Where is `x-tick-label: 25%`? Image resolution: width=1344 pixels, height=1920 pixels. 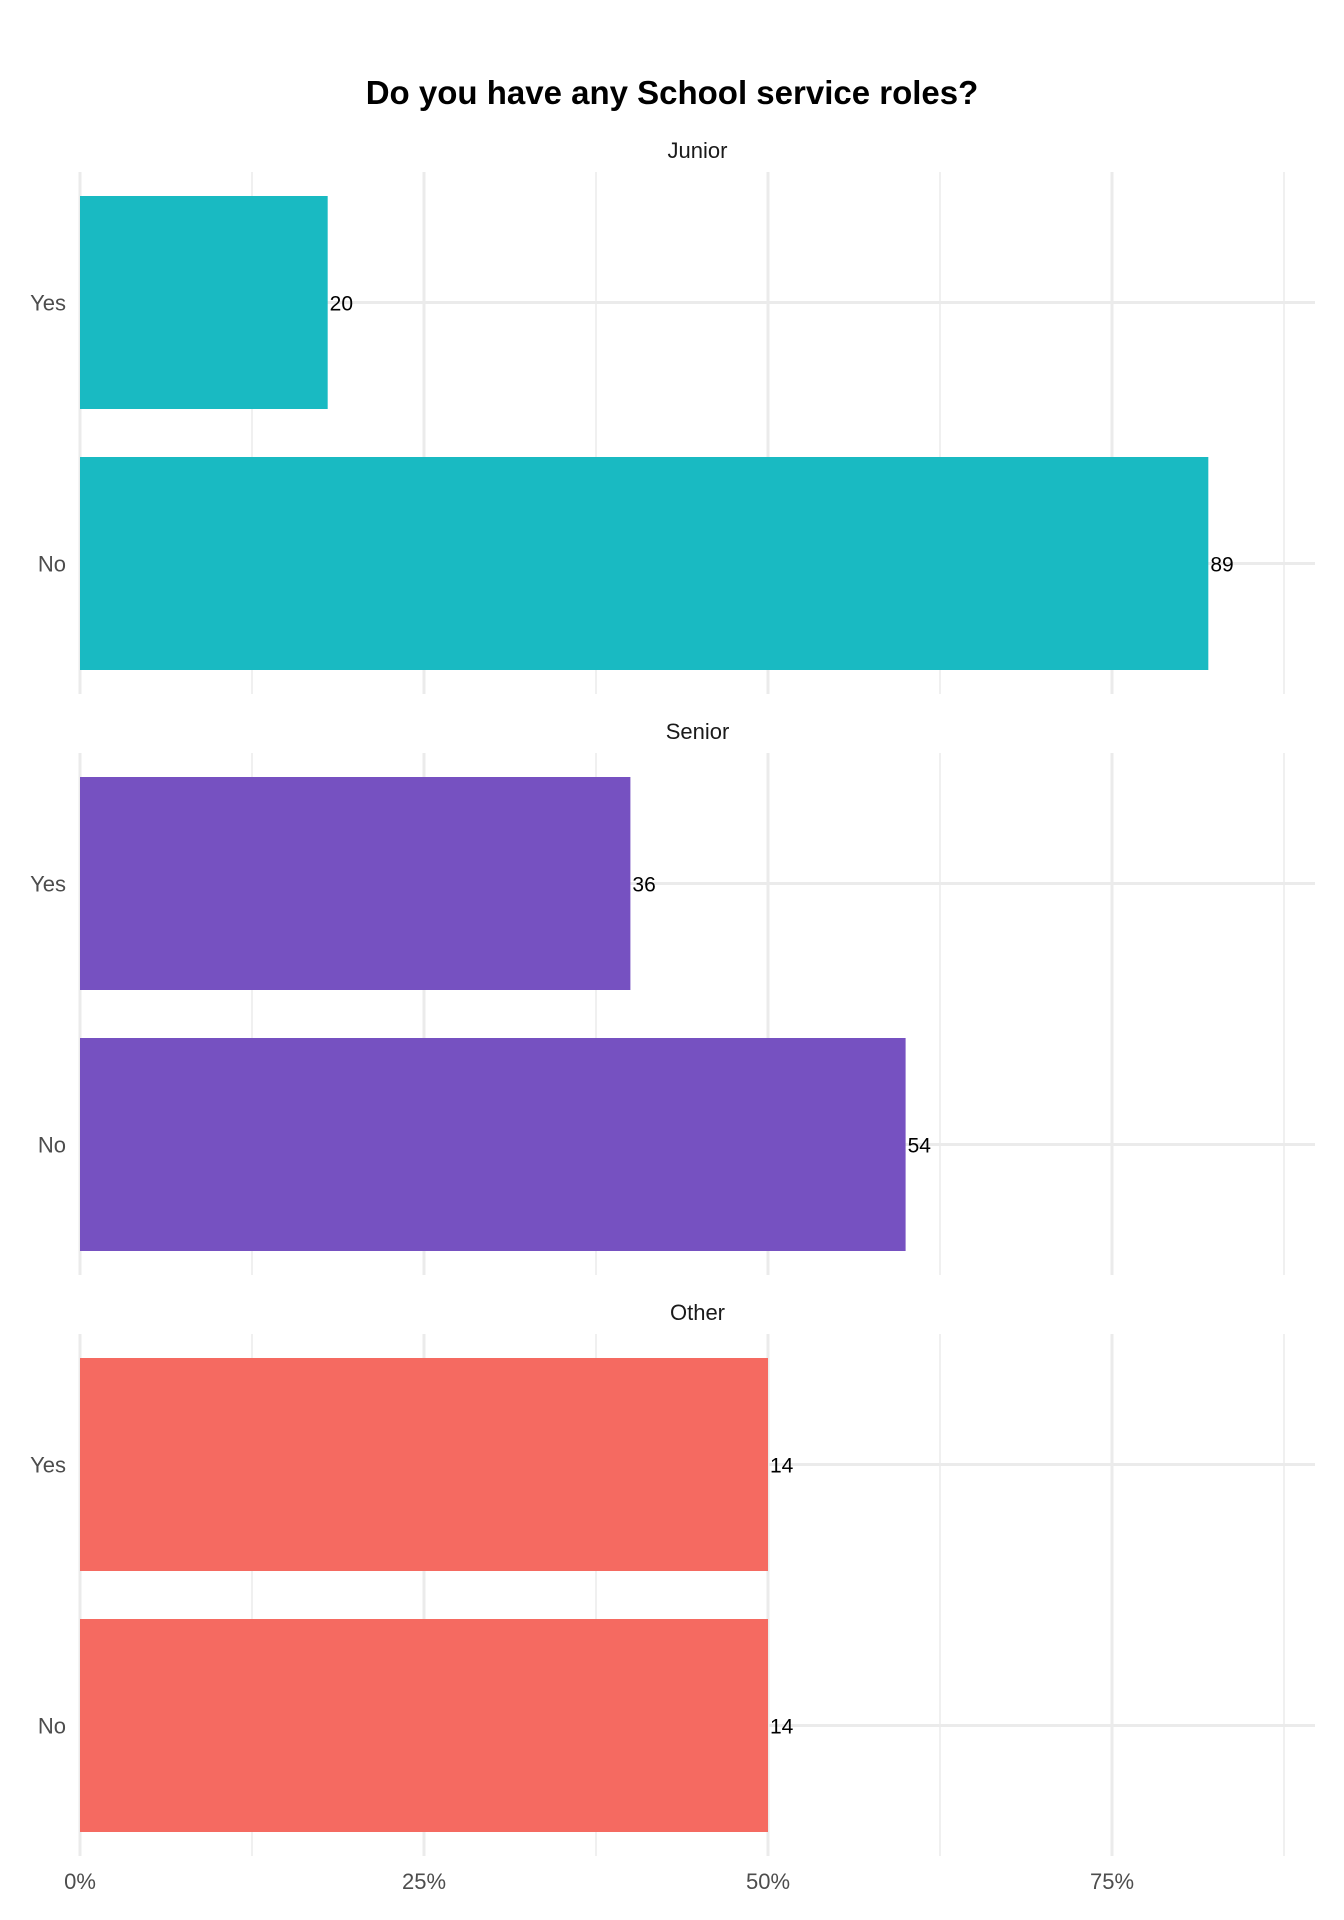
x-tick-label: 25% is located at coordinates (424, 1881).